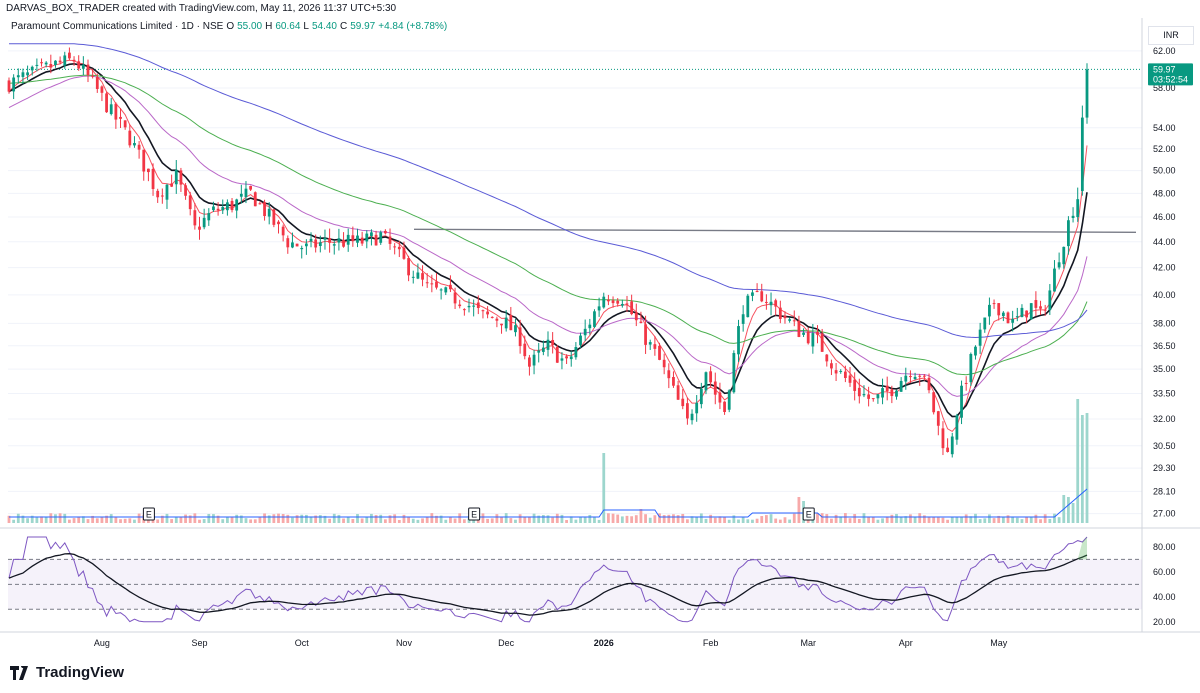 This screenshot has width=1200, height=693. I want to click on tradingview-logo: TradingView, so click(67, 672).